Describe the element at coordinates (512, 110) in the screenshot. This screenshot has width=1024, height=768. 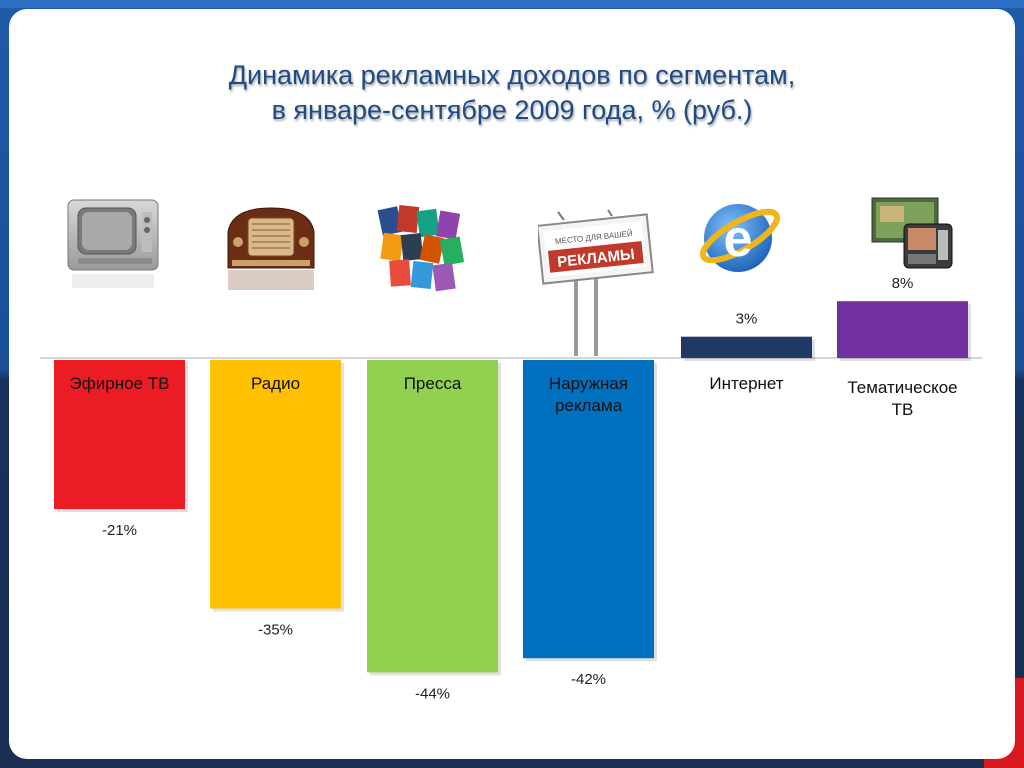
I see `chart-title-line2: в январе-сентябре 2009 года, % (руб.)` at that location.